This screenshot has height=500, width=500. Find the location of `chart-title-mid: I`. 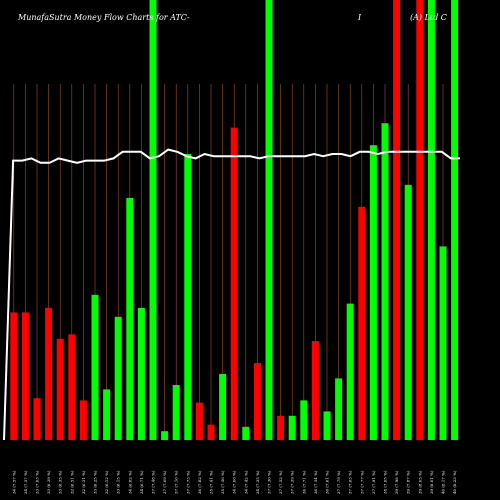

chart-title-mid: I is located at coordinates (359, 17).